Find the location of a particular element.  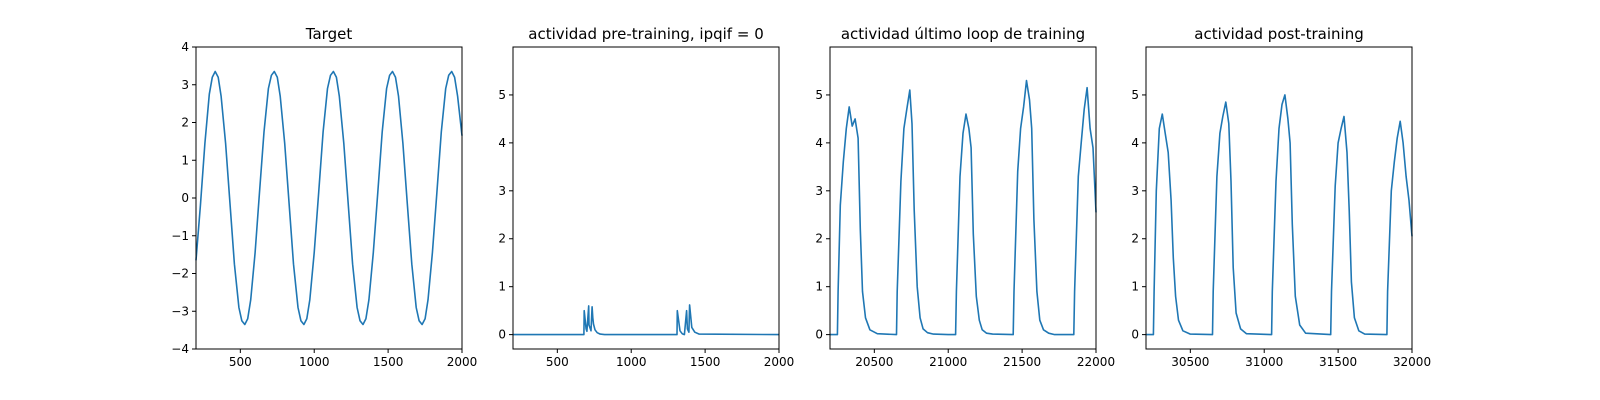

subplot-title: actividad último loop de training is located at coordinates (963, 34).